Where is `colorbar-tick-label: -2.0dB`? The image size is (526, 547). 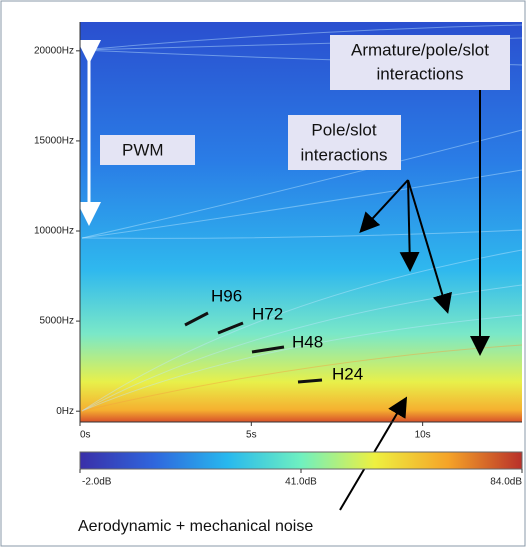
colorbar-tick-label: -2.0dB is located at coordinates (97, 482).